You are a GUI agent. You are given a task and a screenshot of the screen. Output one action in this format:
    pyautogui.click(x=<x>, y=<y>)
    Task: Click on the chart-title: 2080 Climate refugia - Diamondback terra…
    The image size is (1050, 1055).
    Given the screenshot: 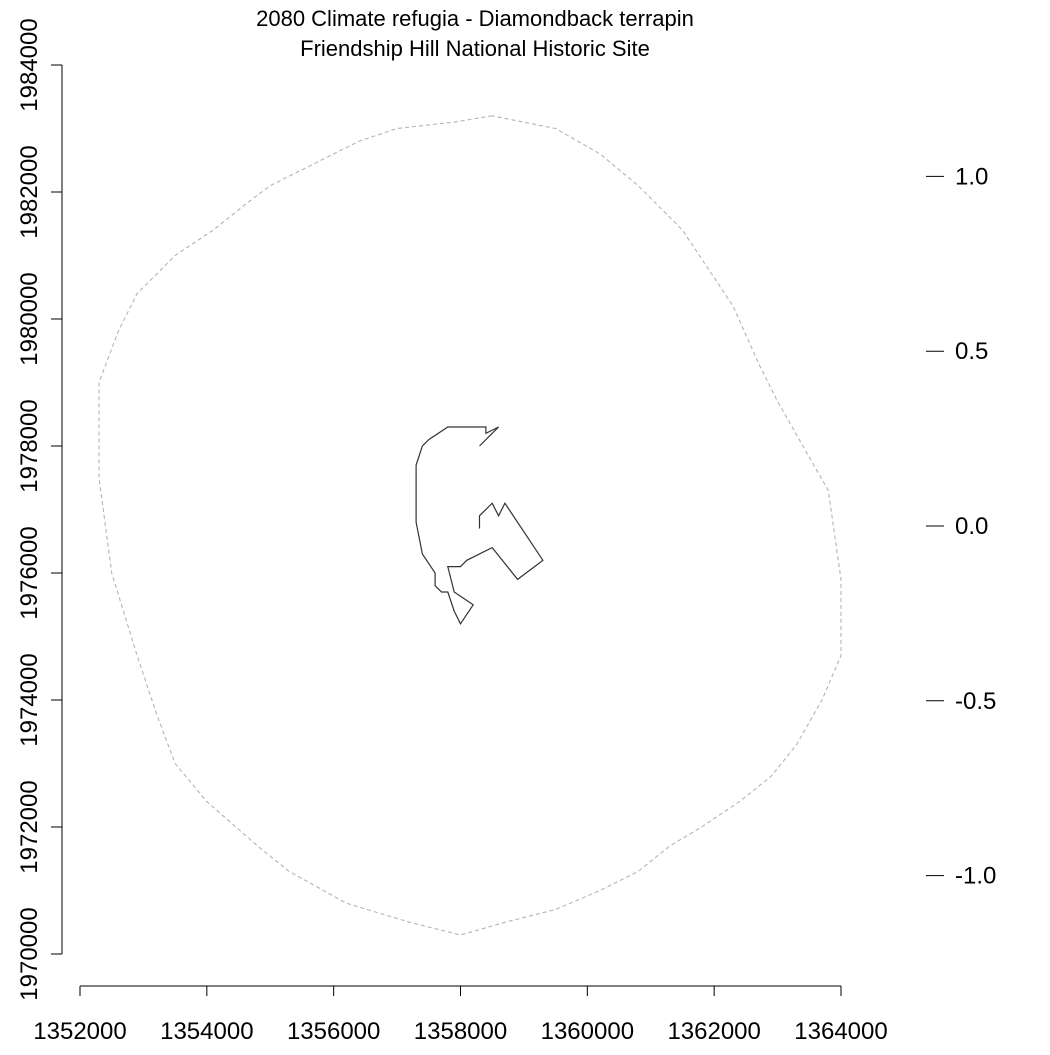 What is the action you would take?
    pyautogui.click(x=475, y=18)
    